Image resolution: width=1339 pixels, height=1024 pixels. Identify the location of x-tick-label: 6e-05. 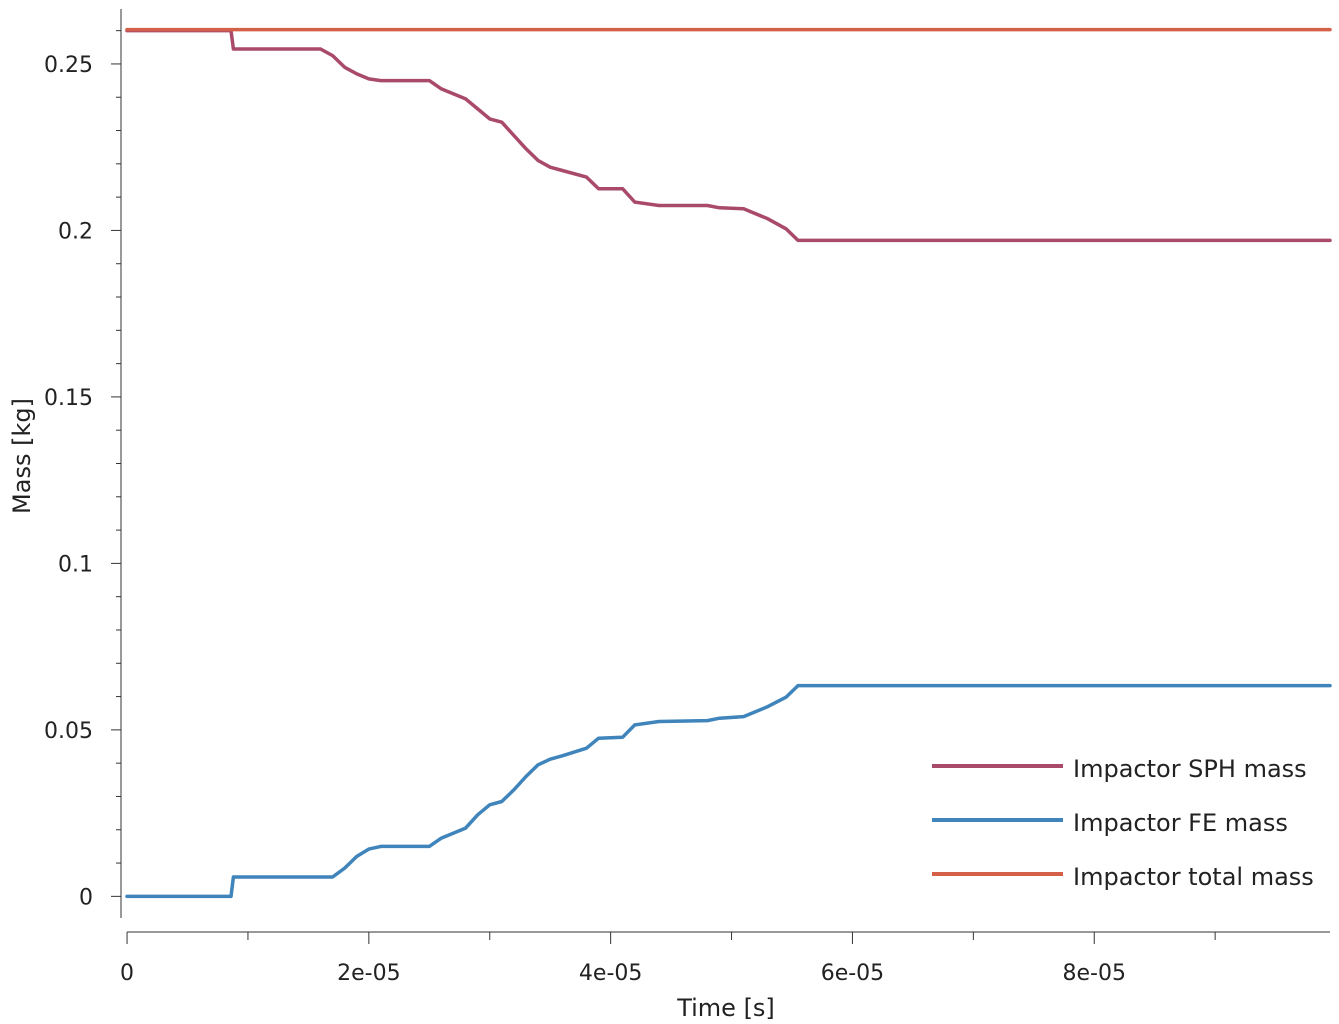
(852, 973).